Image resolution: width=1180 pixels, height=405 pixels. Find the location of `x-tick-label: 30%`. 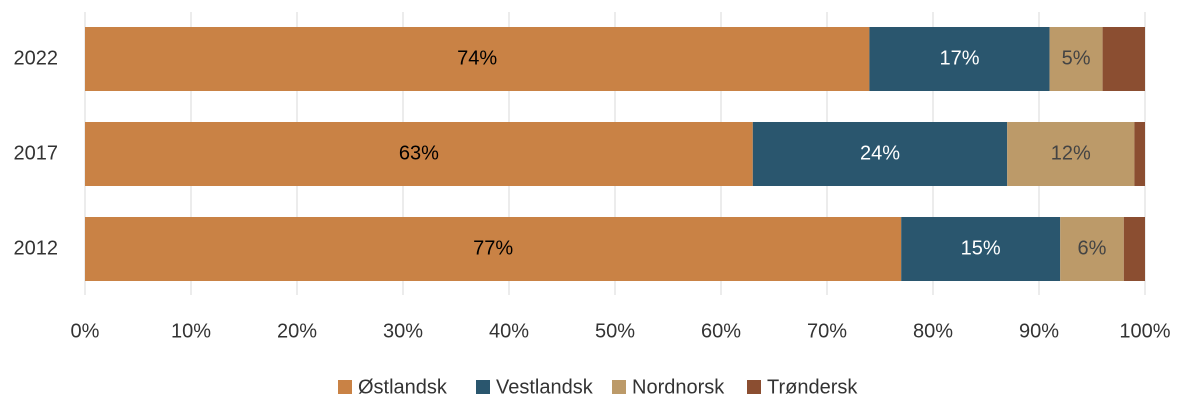

x-tick-label: 30% is located at coordinates (403, 331).